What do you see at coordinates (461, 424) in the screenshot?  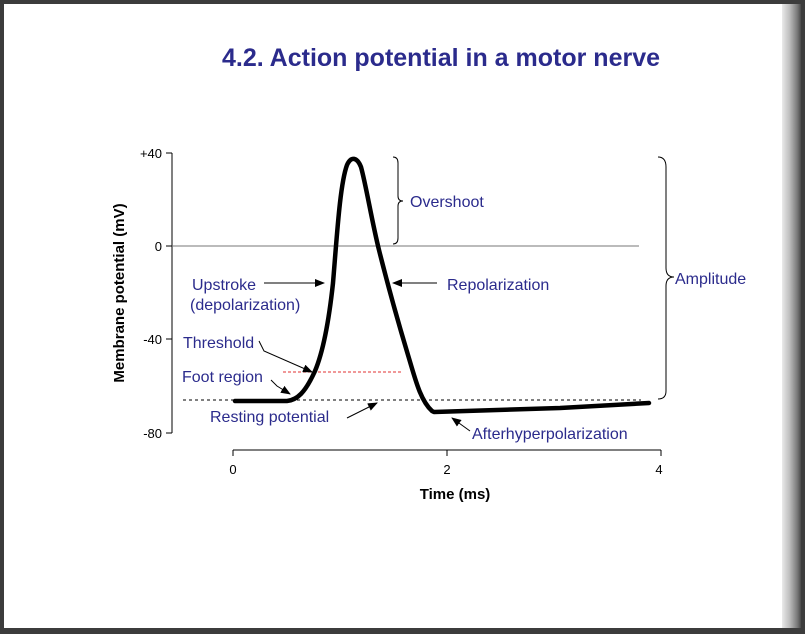 I see `afterhyperpolarization-arrow` at bounding box center [461, 424].